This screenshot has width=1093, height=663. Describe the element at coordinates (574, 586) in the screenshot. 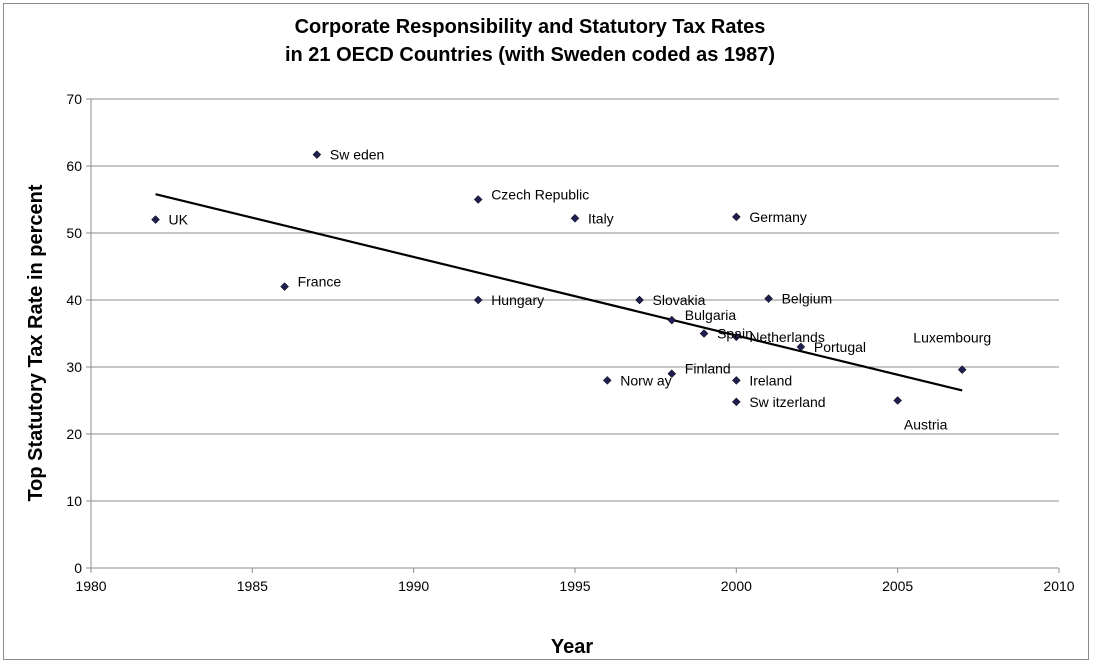

I see `x-tick-label: 1995` at that location.